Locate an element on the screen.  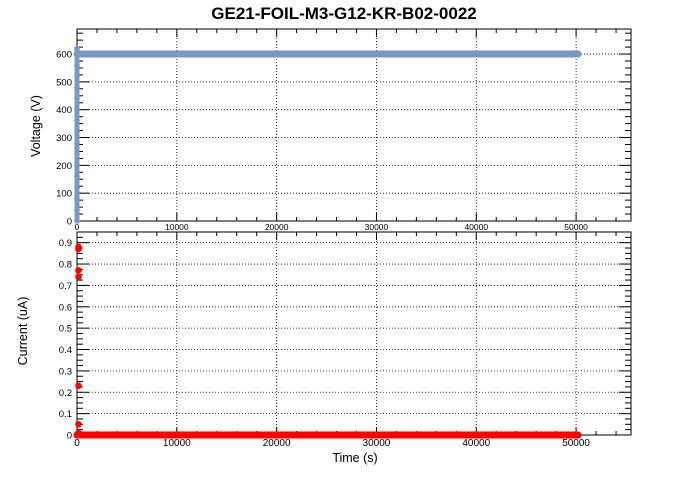
current-axis-title: Current (uA) is located at coordinates (23, 331).